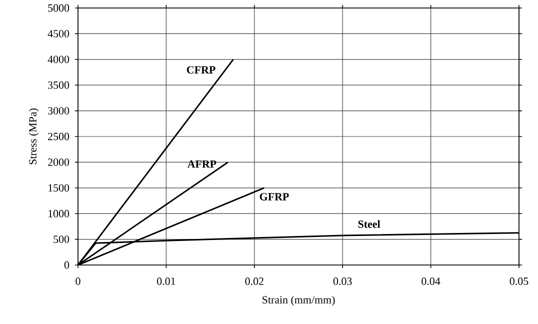 The width and height of the screenshot is (538, 324). Describe the element at coordinates (59, 34) in the screenshot. I see `y-tick-label: 4500` at that location.